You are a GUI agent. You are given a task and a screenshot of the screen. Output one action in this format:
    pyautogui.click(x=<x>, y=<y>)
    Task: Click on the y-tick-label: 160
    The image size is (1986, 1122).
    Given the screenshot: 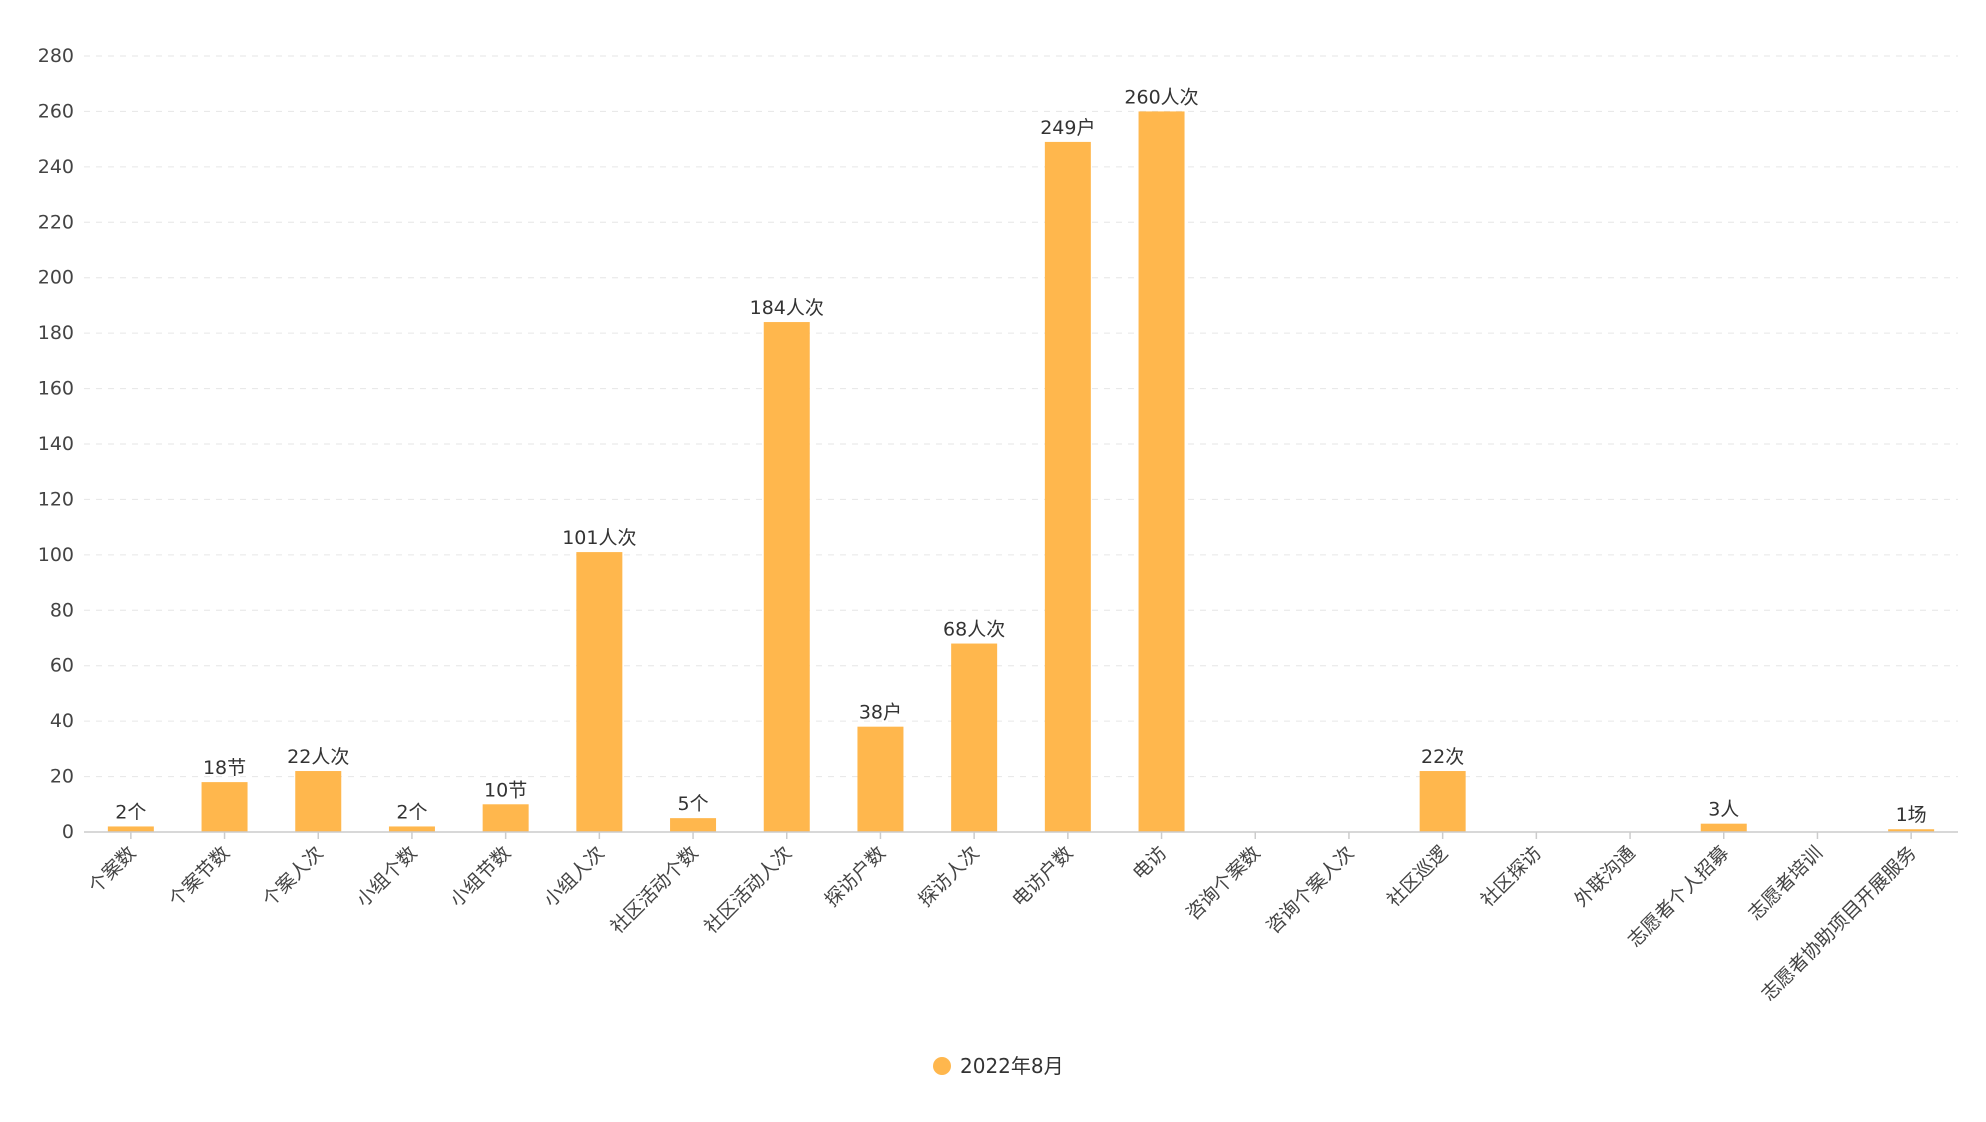 What is the action you would take?
    pyautogui.click(x=56, y=389)
    